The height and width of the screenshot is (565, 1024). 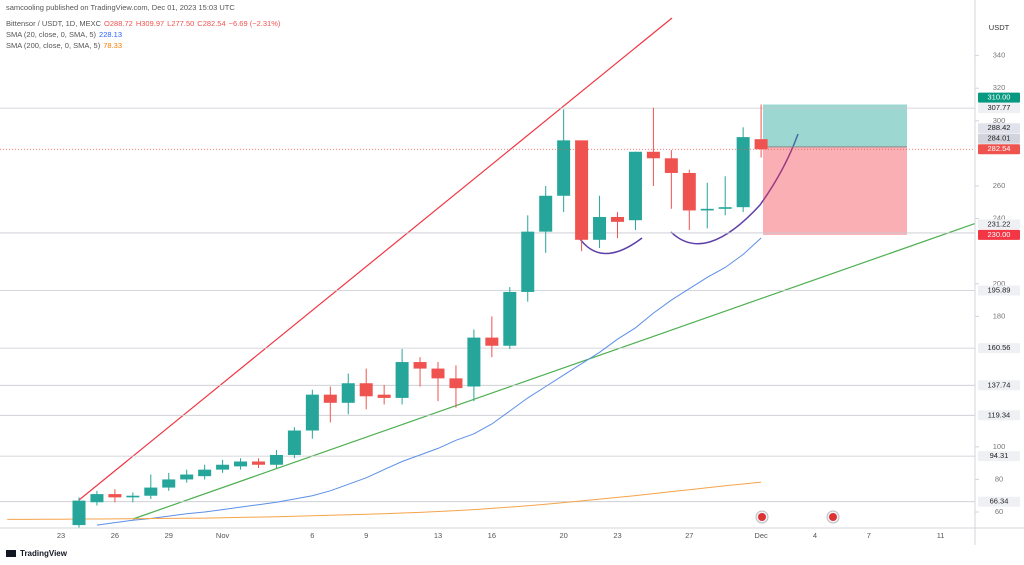 What do you see at coordinates (51, 34) in the screenshot?
I see `legend-name: SMA (20, close, 0, SMA, 5)` at bounding box center [51, 34].